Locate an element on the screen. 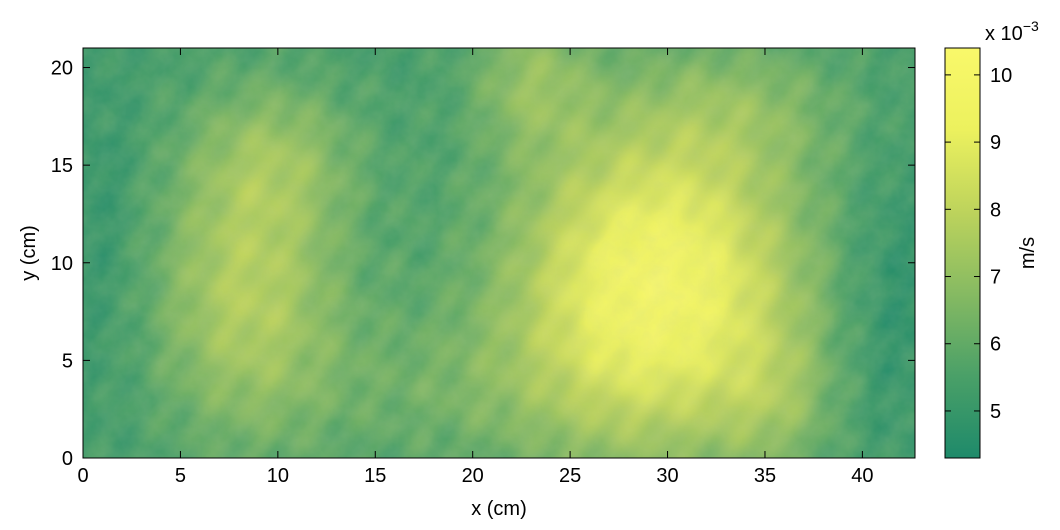  colorbar-exponent: −3 is located at coordinates (1031, 26).